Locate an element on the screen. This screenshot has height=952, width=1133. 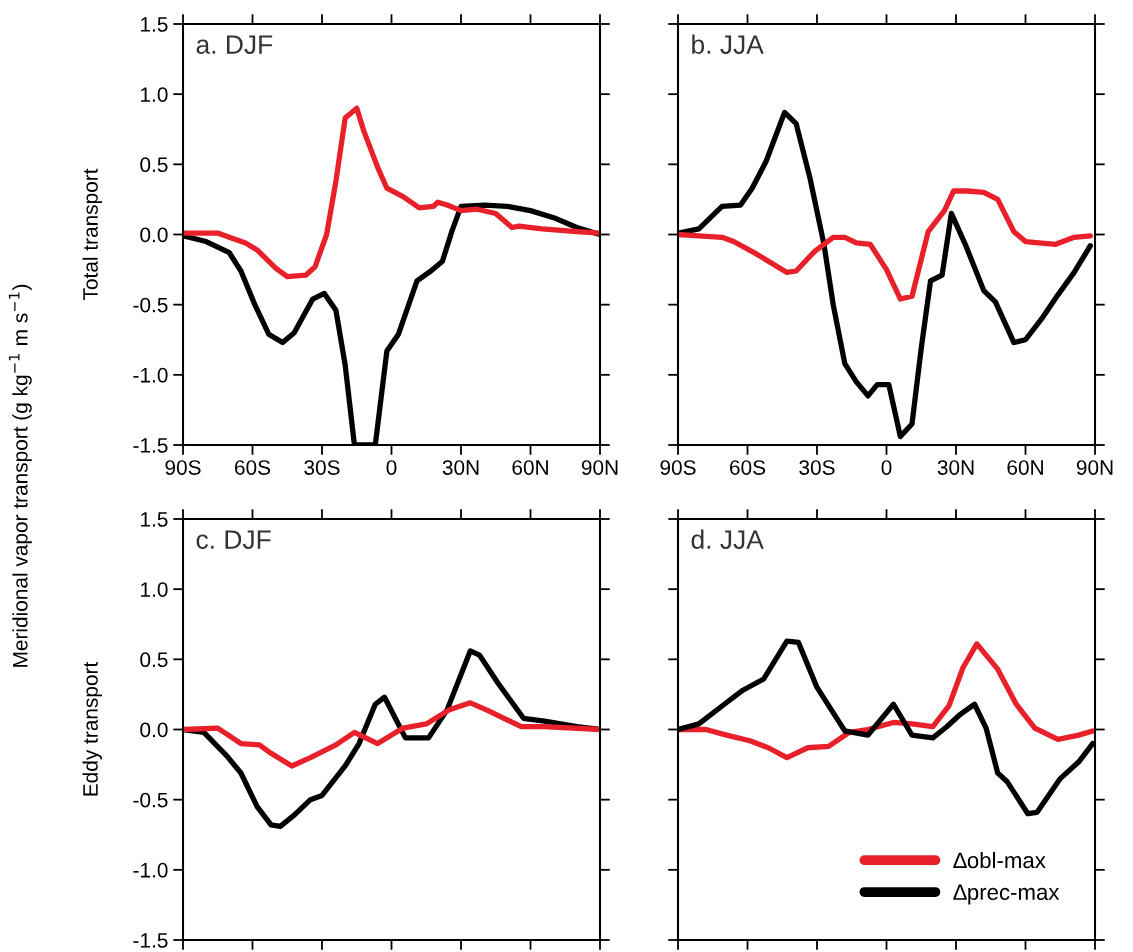
chart-title: c. DJF is located at coordinates (233, 539).